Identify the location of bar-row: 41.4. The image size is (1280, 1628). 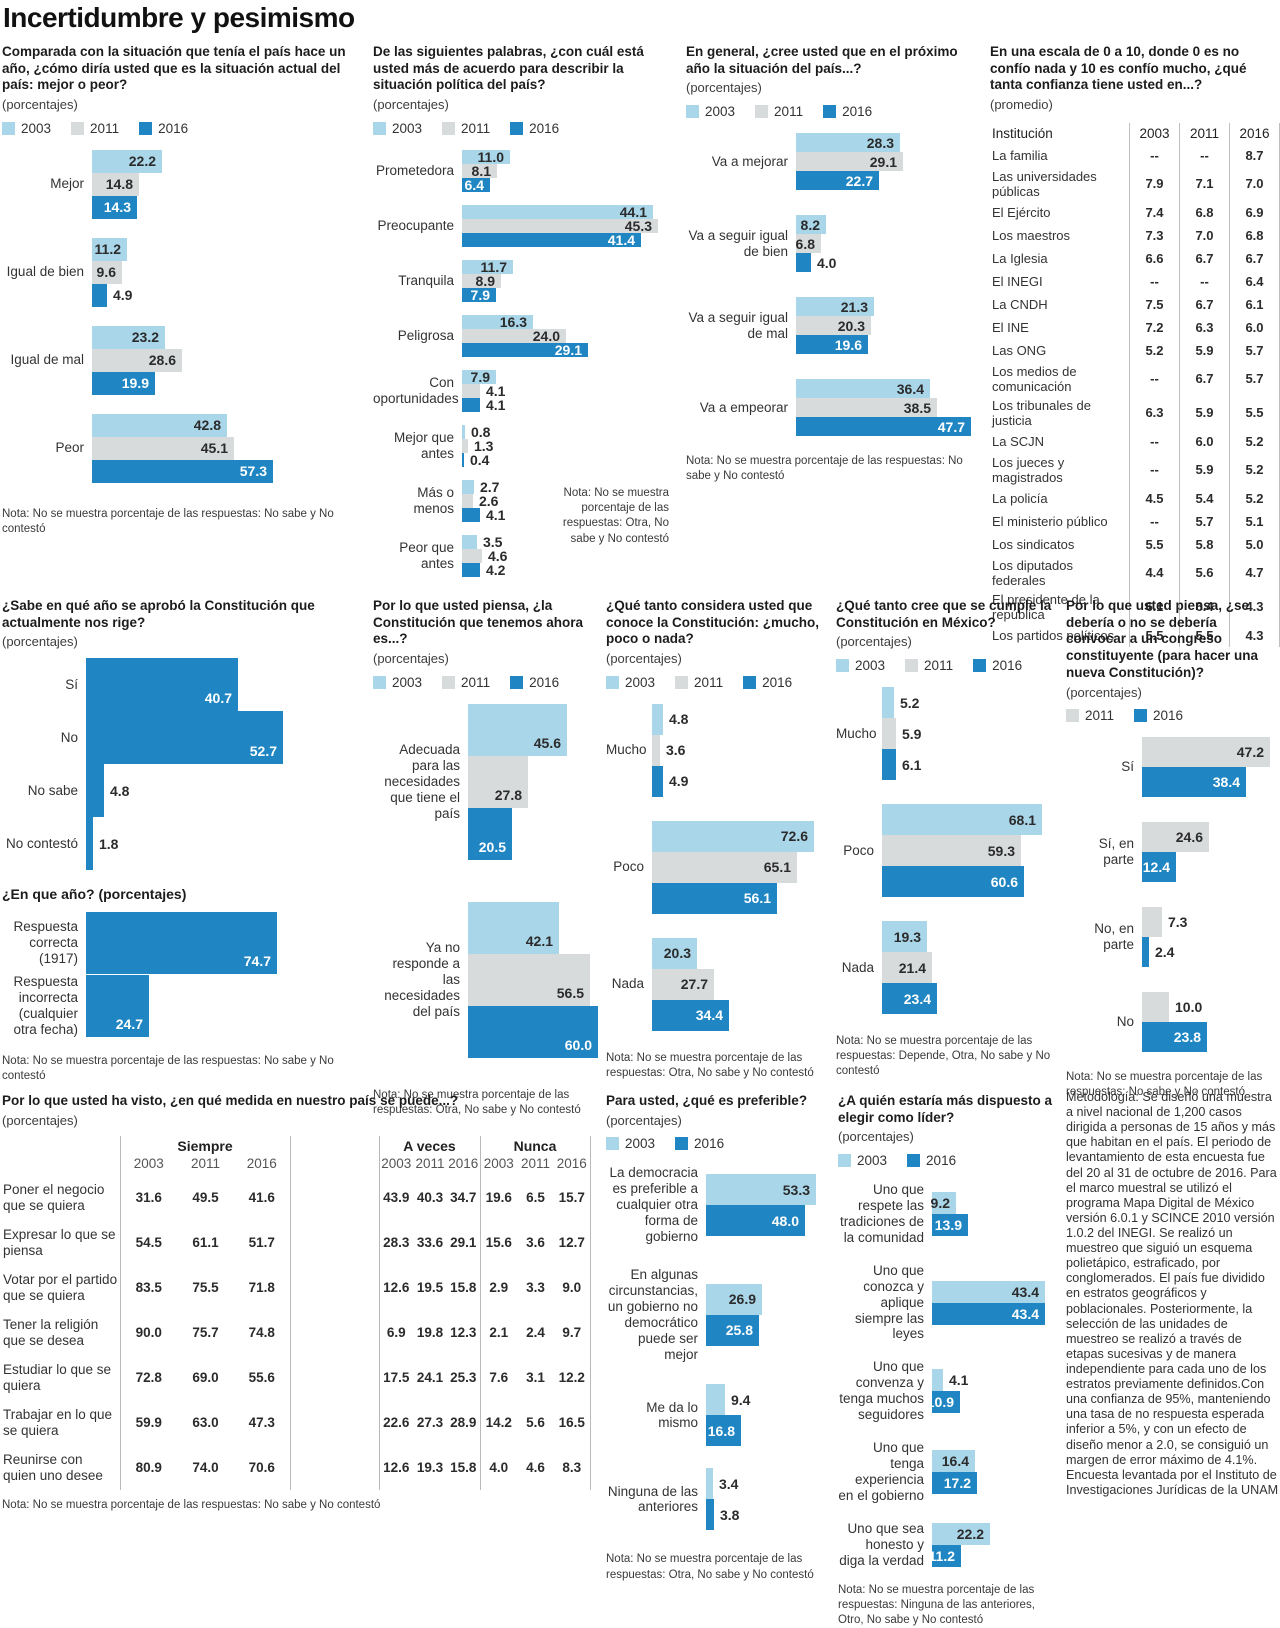
(560, 240).